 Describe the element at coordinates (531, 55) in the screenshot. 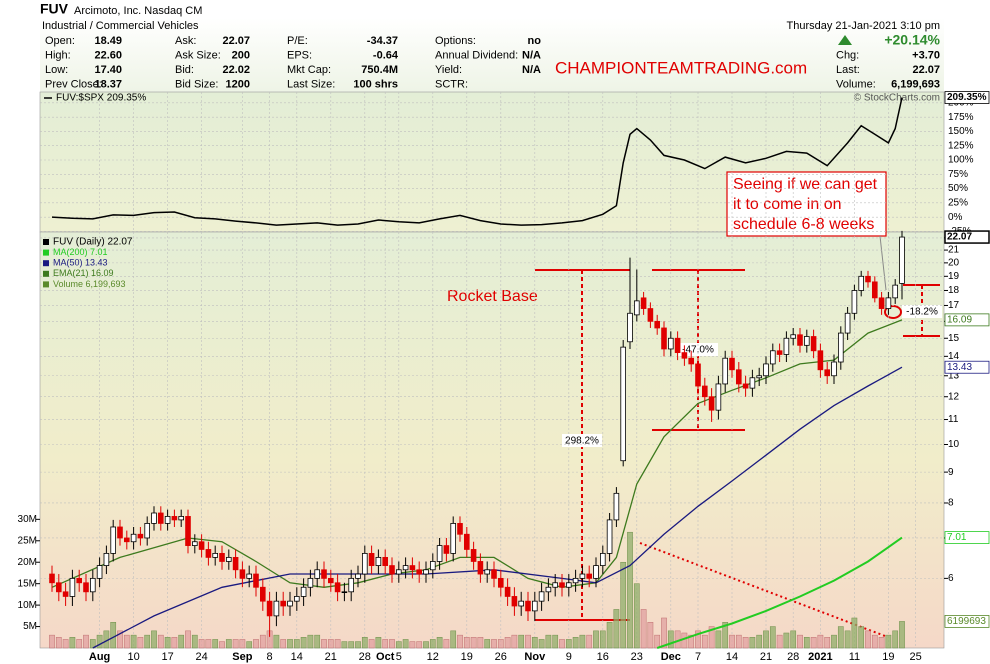

I see `field-value: N/A` at that location.